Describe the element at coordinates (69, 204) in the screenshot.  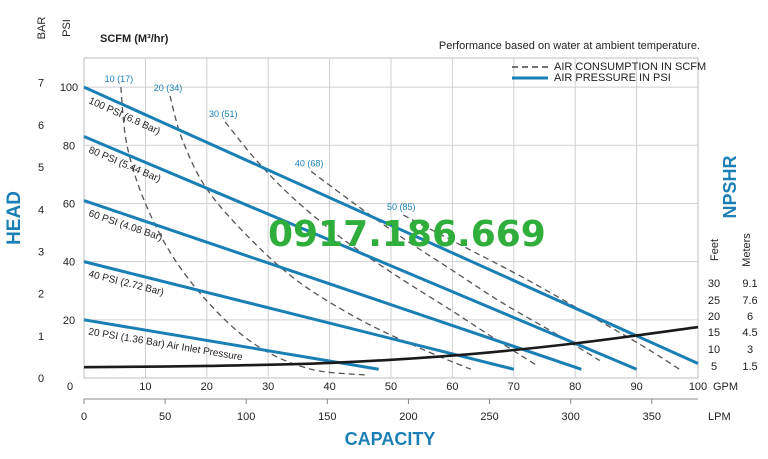
I see `psi-tick-label: 60` at that location.